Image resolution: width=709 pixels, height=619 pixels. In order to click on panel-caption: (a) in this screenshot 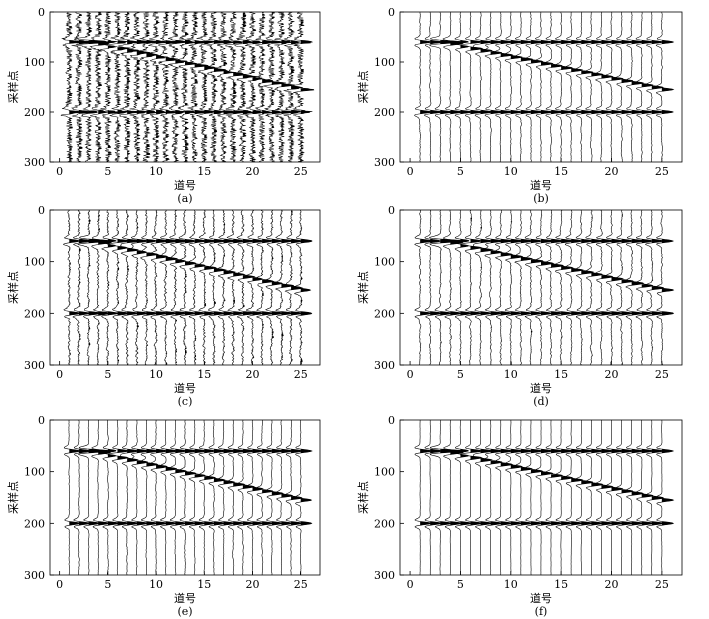, I will do `click(184, 198)`.